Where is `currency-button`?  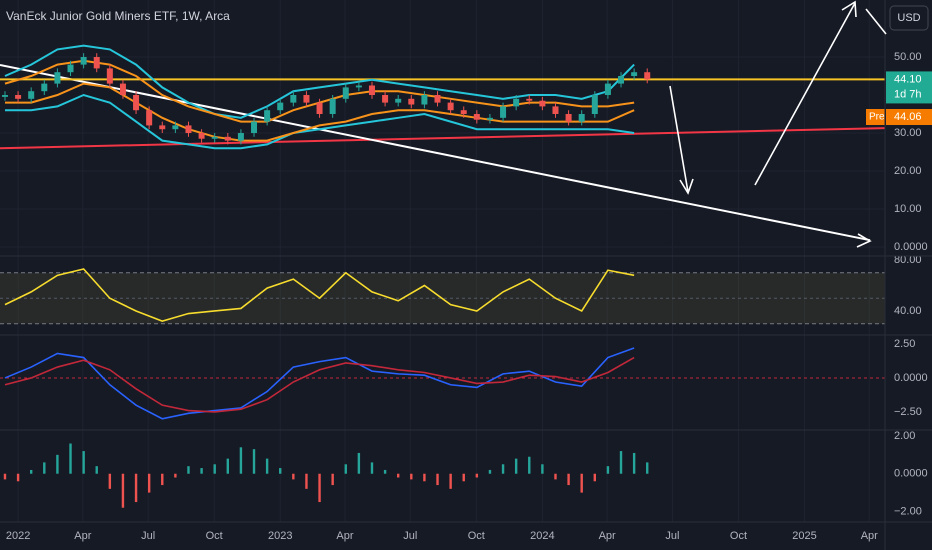 currency-button is located at coordinates (909, 18).